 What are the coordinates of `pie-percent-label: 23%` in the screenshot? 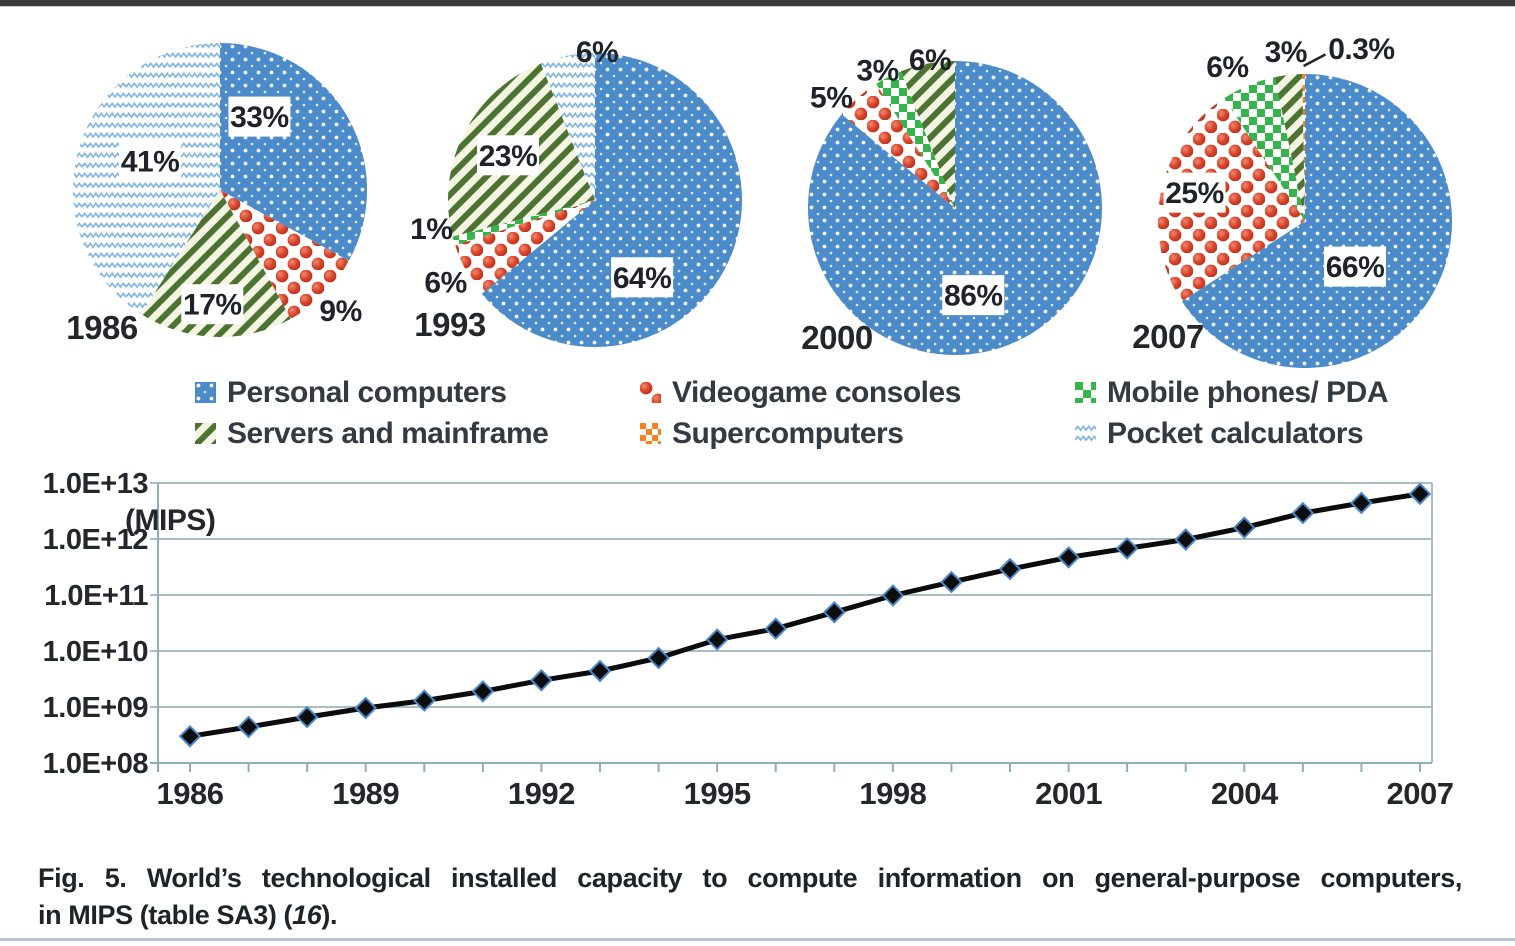 It's located at (508, 156).